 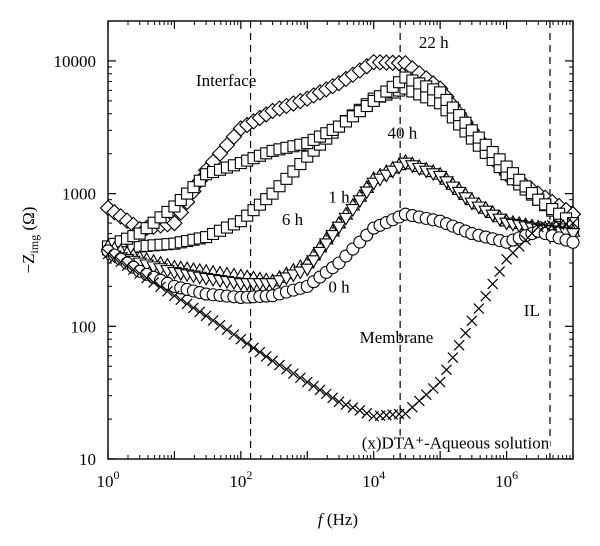 What do you see at coordinates (108, 479) in the screenshot?
I see `x-tick-label: 10⁰` at bounding box center [108, 479].